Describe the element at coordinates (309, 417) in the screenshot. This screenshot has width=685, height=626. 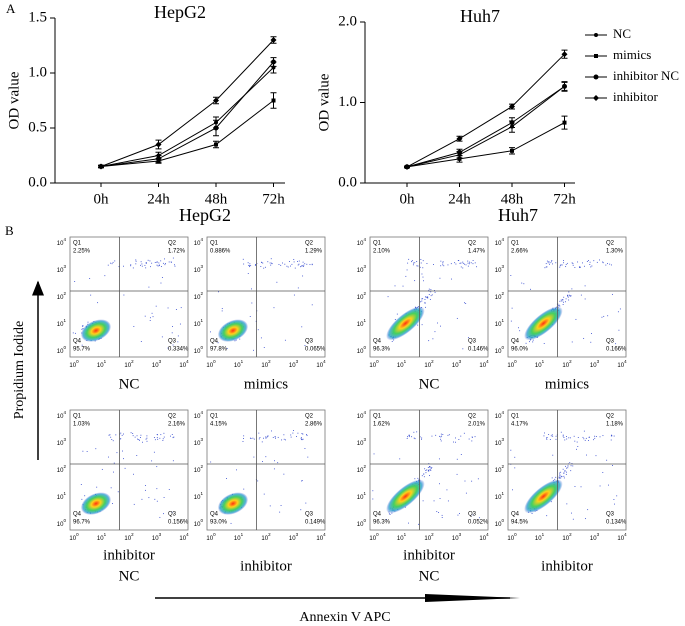
I see `quadrant-label: Q2` at that location.